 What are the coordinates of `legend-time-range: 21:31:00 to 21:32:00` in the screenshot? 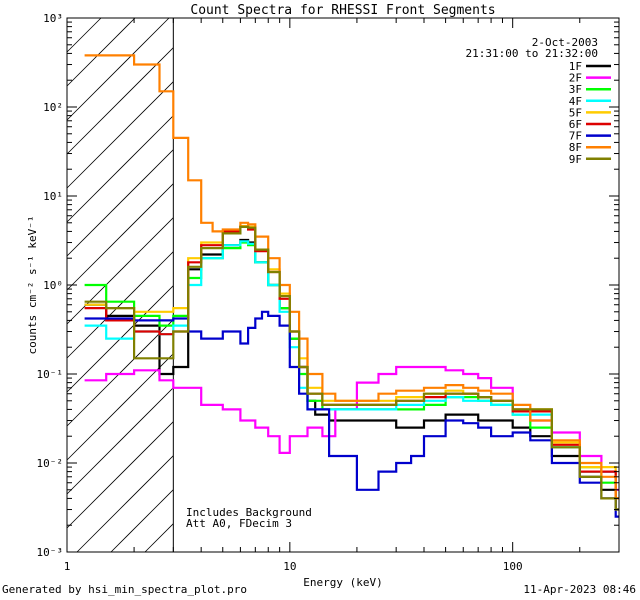 It's located at (532, 53).